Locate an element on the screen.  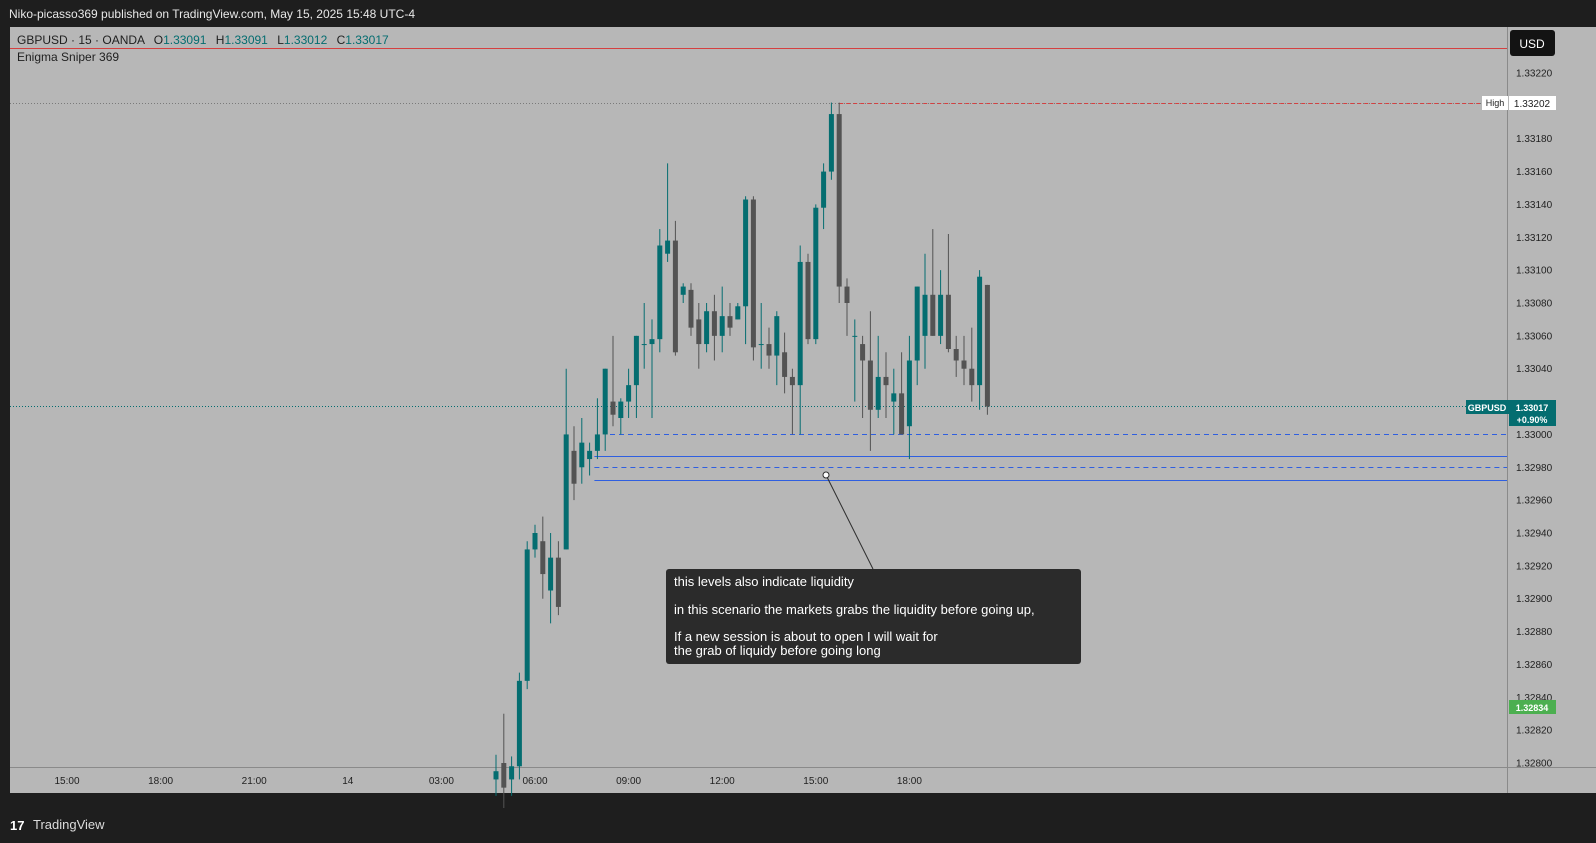
legend-high-label: H is located at coordinates (220, 40).